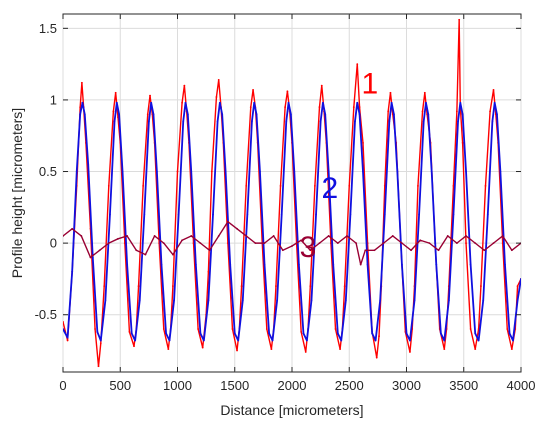 The image size is (550, 427). I want to click on series-2-annotation: 2, so click(329, 188).